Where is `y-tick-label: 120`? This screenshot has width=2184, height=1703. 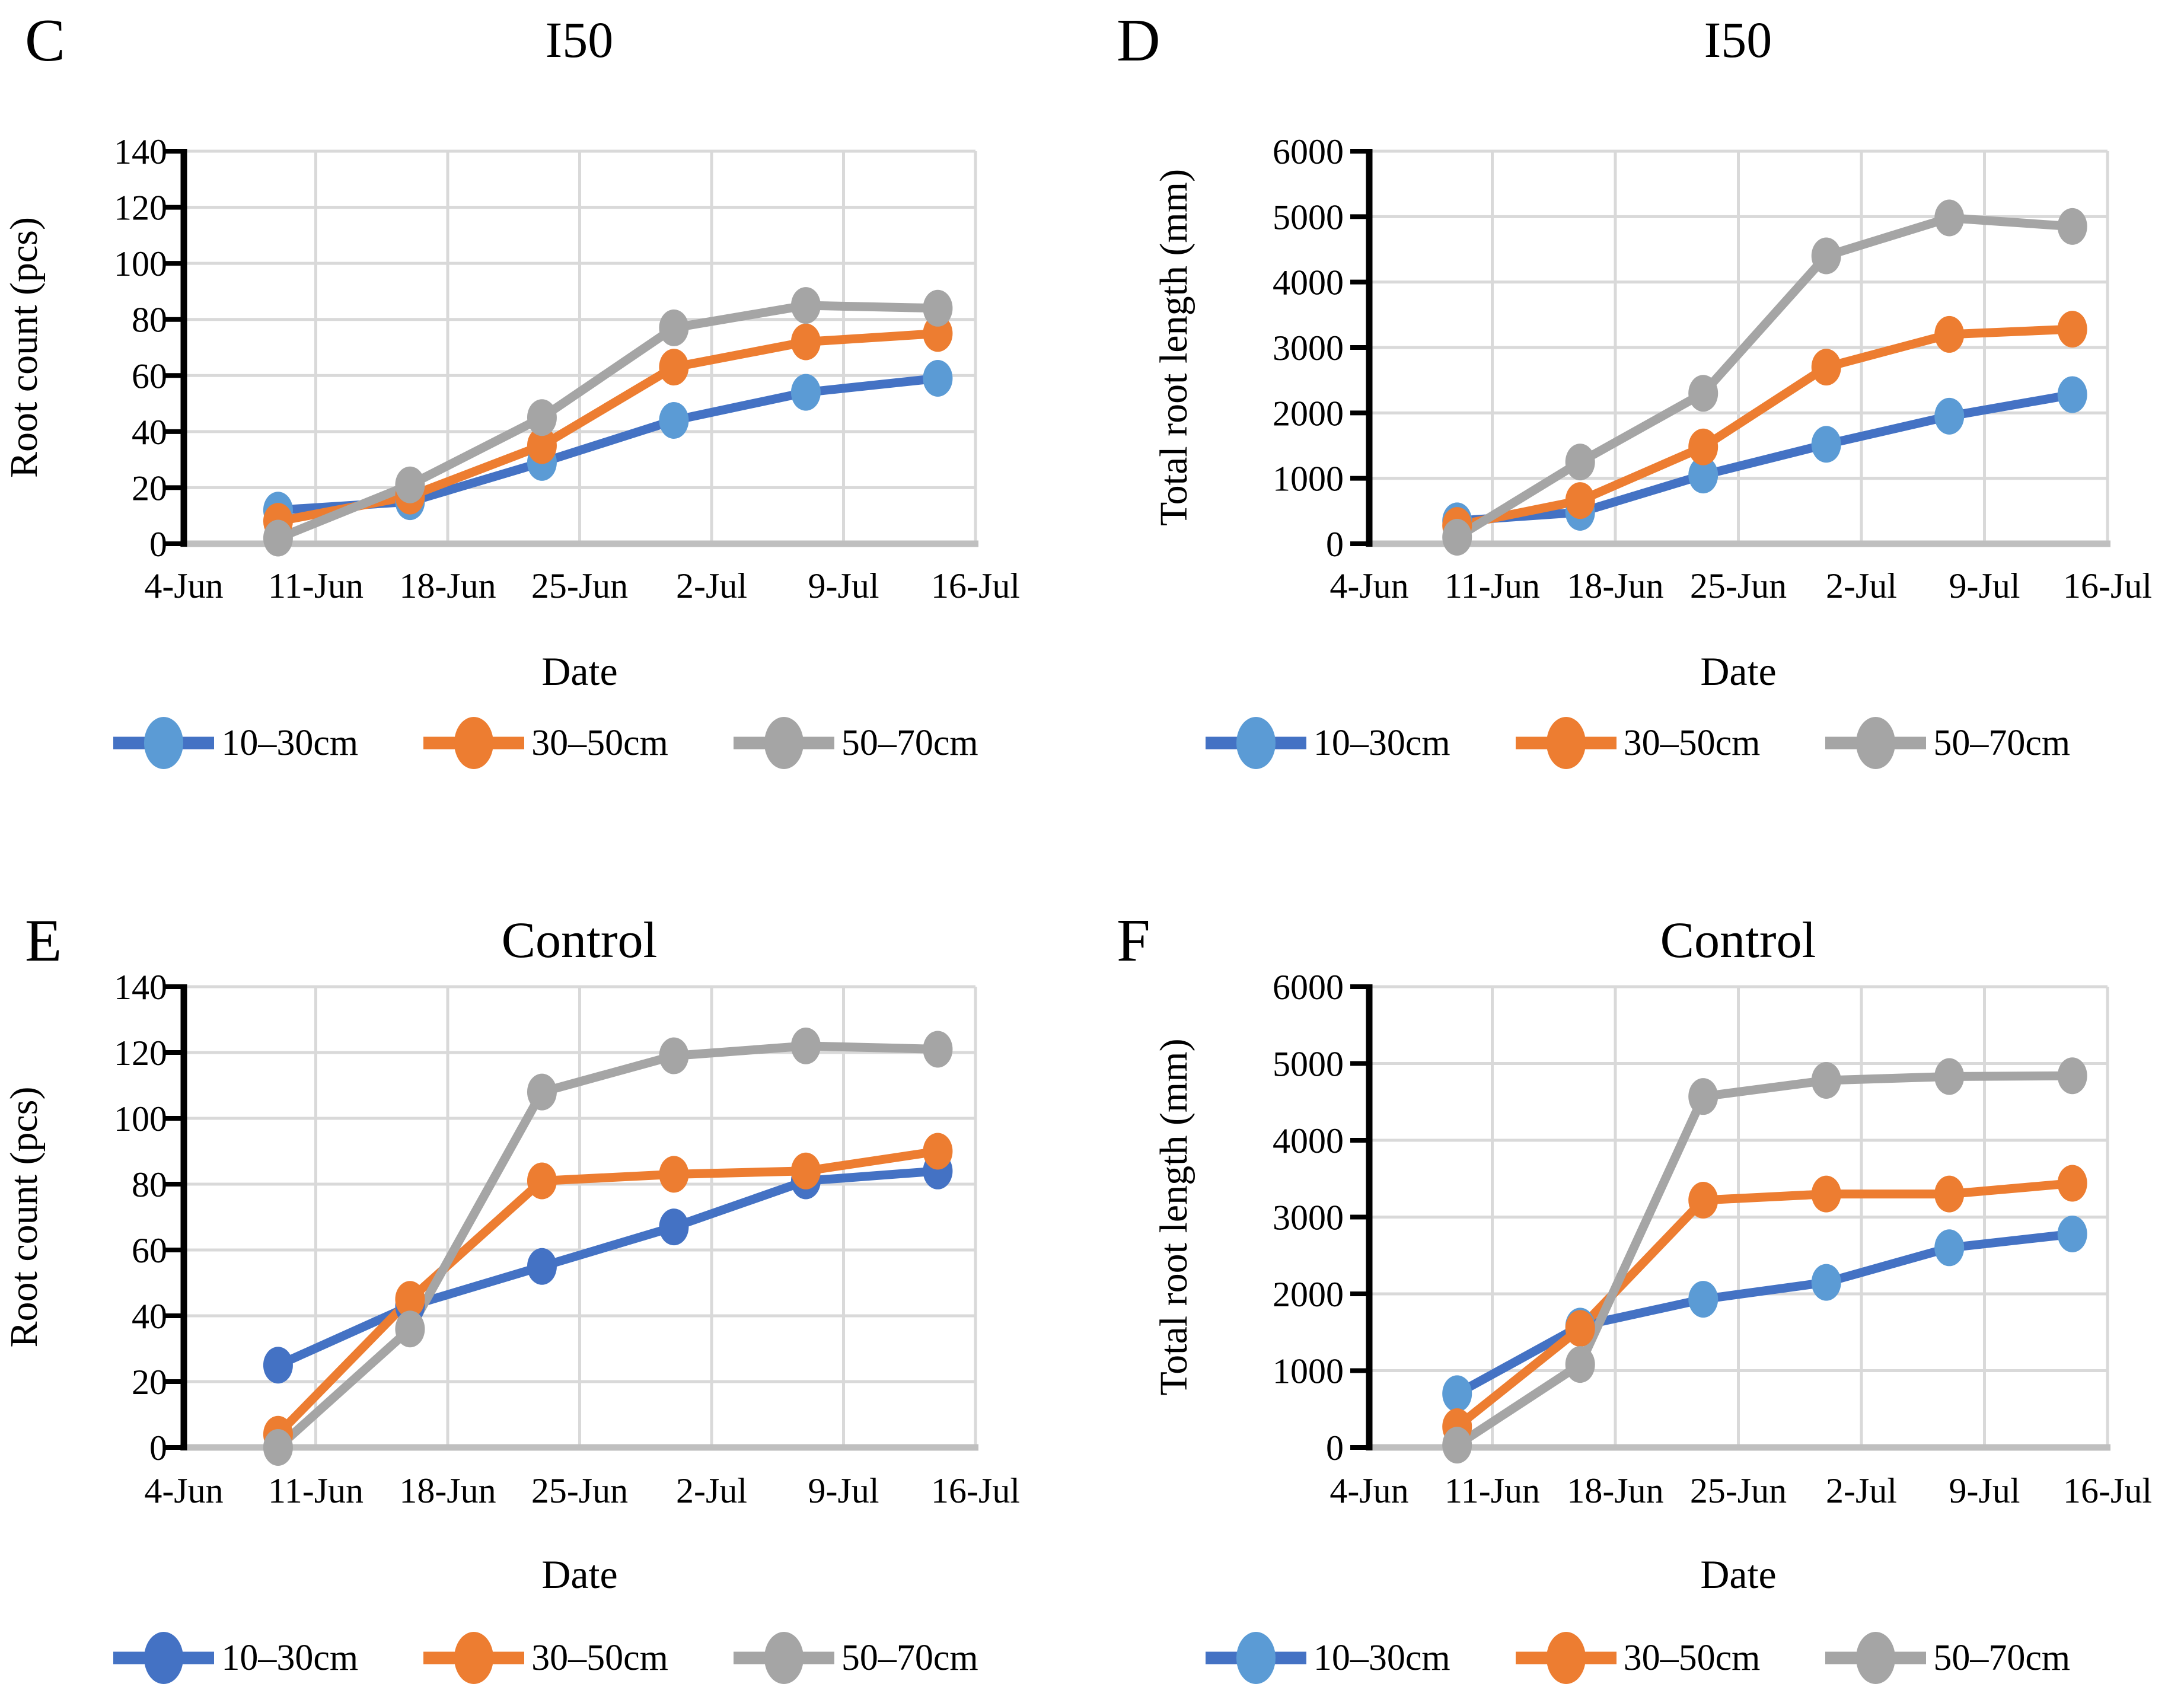
y-tick-label: 120 is located at coordinates (140, 209).